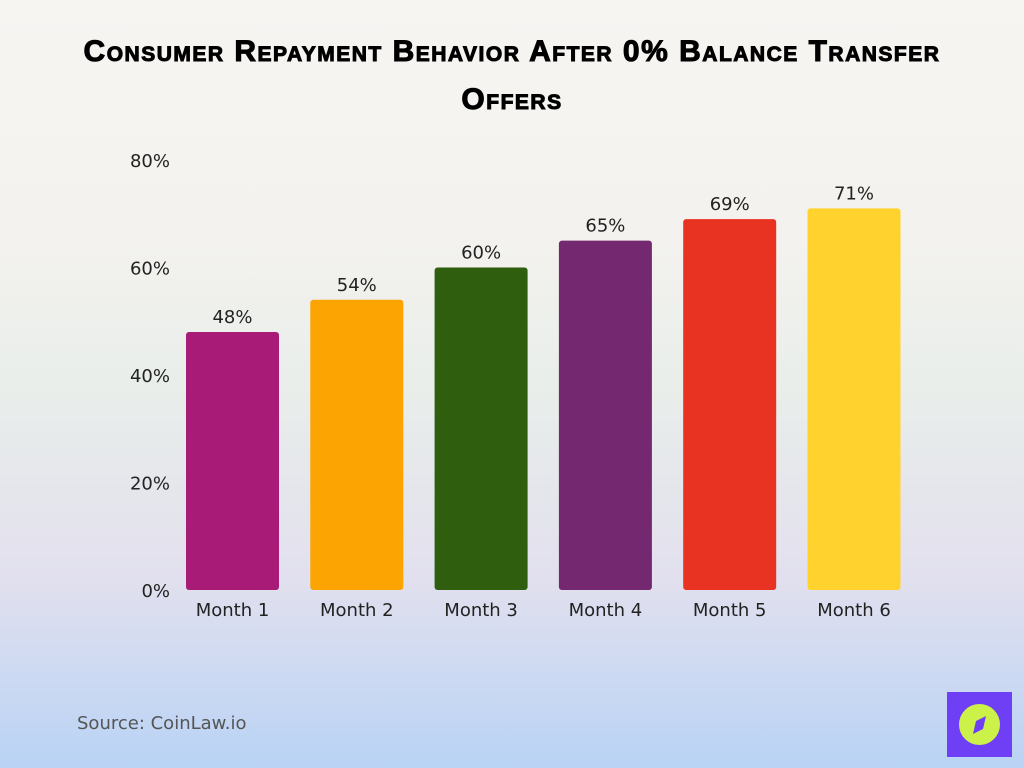 The image size is (1024, 768). I want to click on data-label: 69%, so click(730, 204).